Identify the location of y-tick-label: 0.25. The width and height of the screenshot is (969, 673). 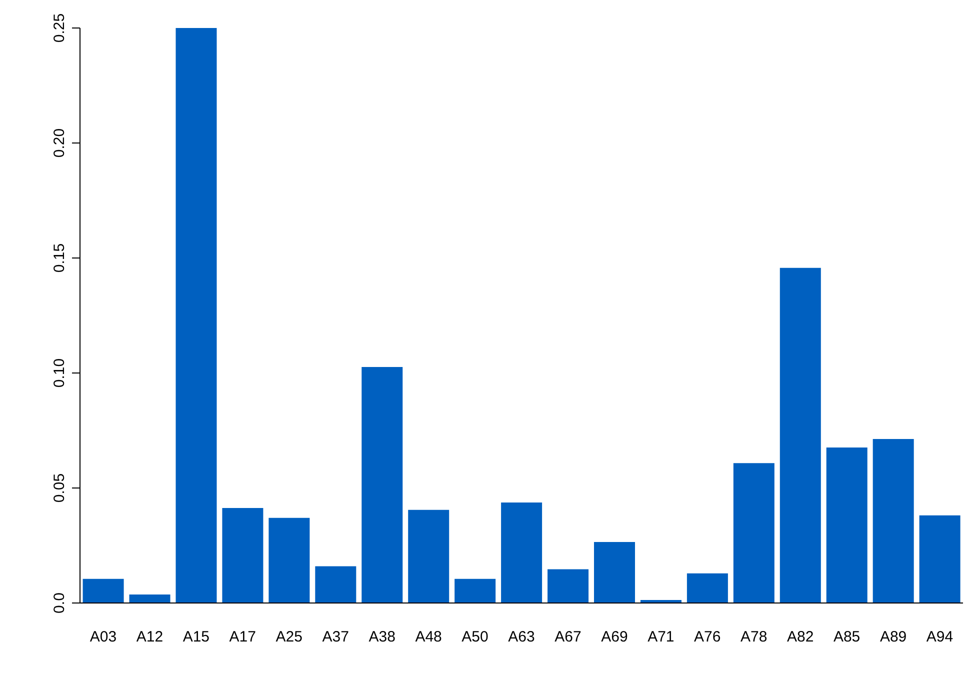
(59, 28).